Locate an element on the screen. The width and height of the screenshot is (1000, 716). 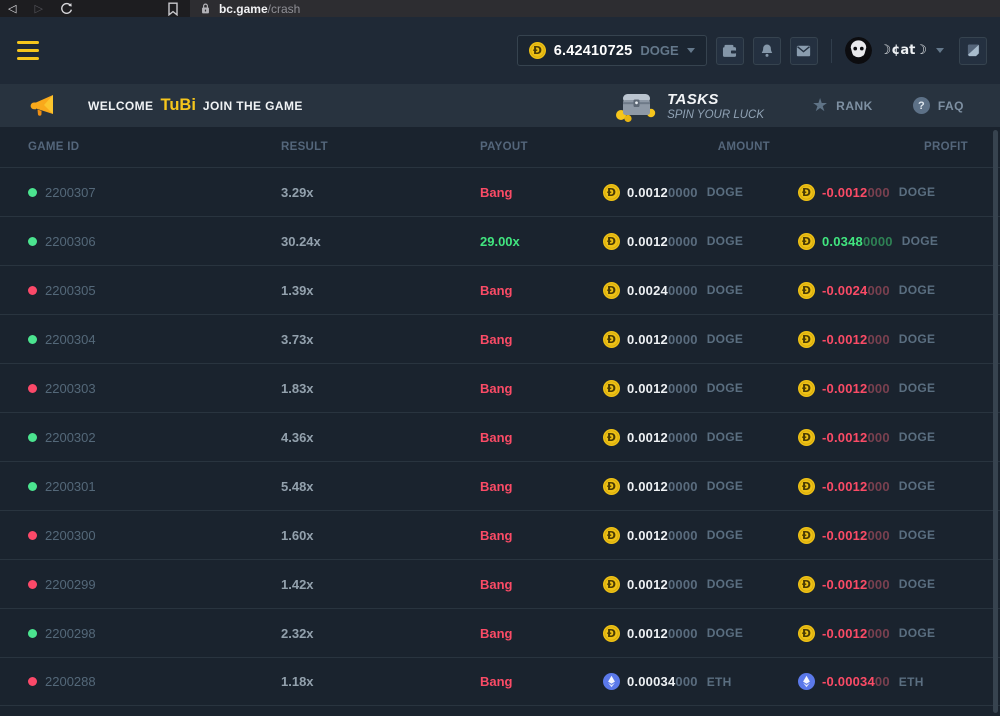
browser-refresh-icon is located at coordinates (66, 8).